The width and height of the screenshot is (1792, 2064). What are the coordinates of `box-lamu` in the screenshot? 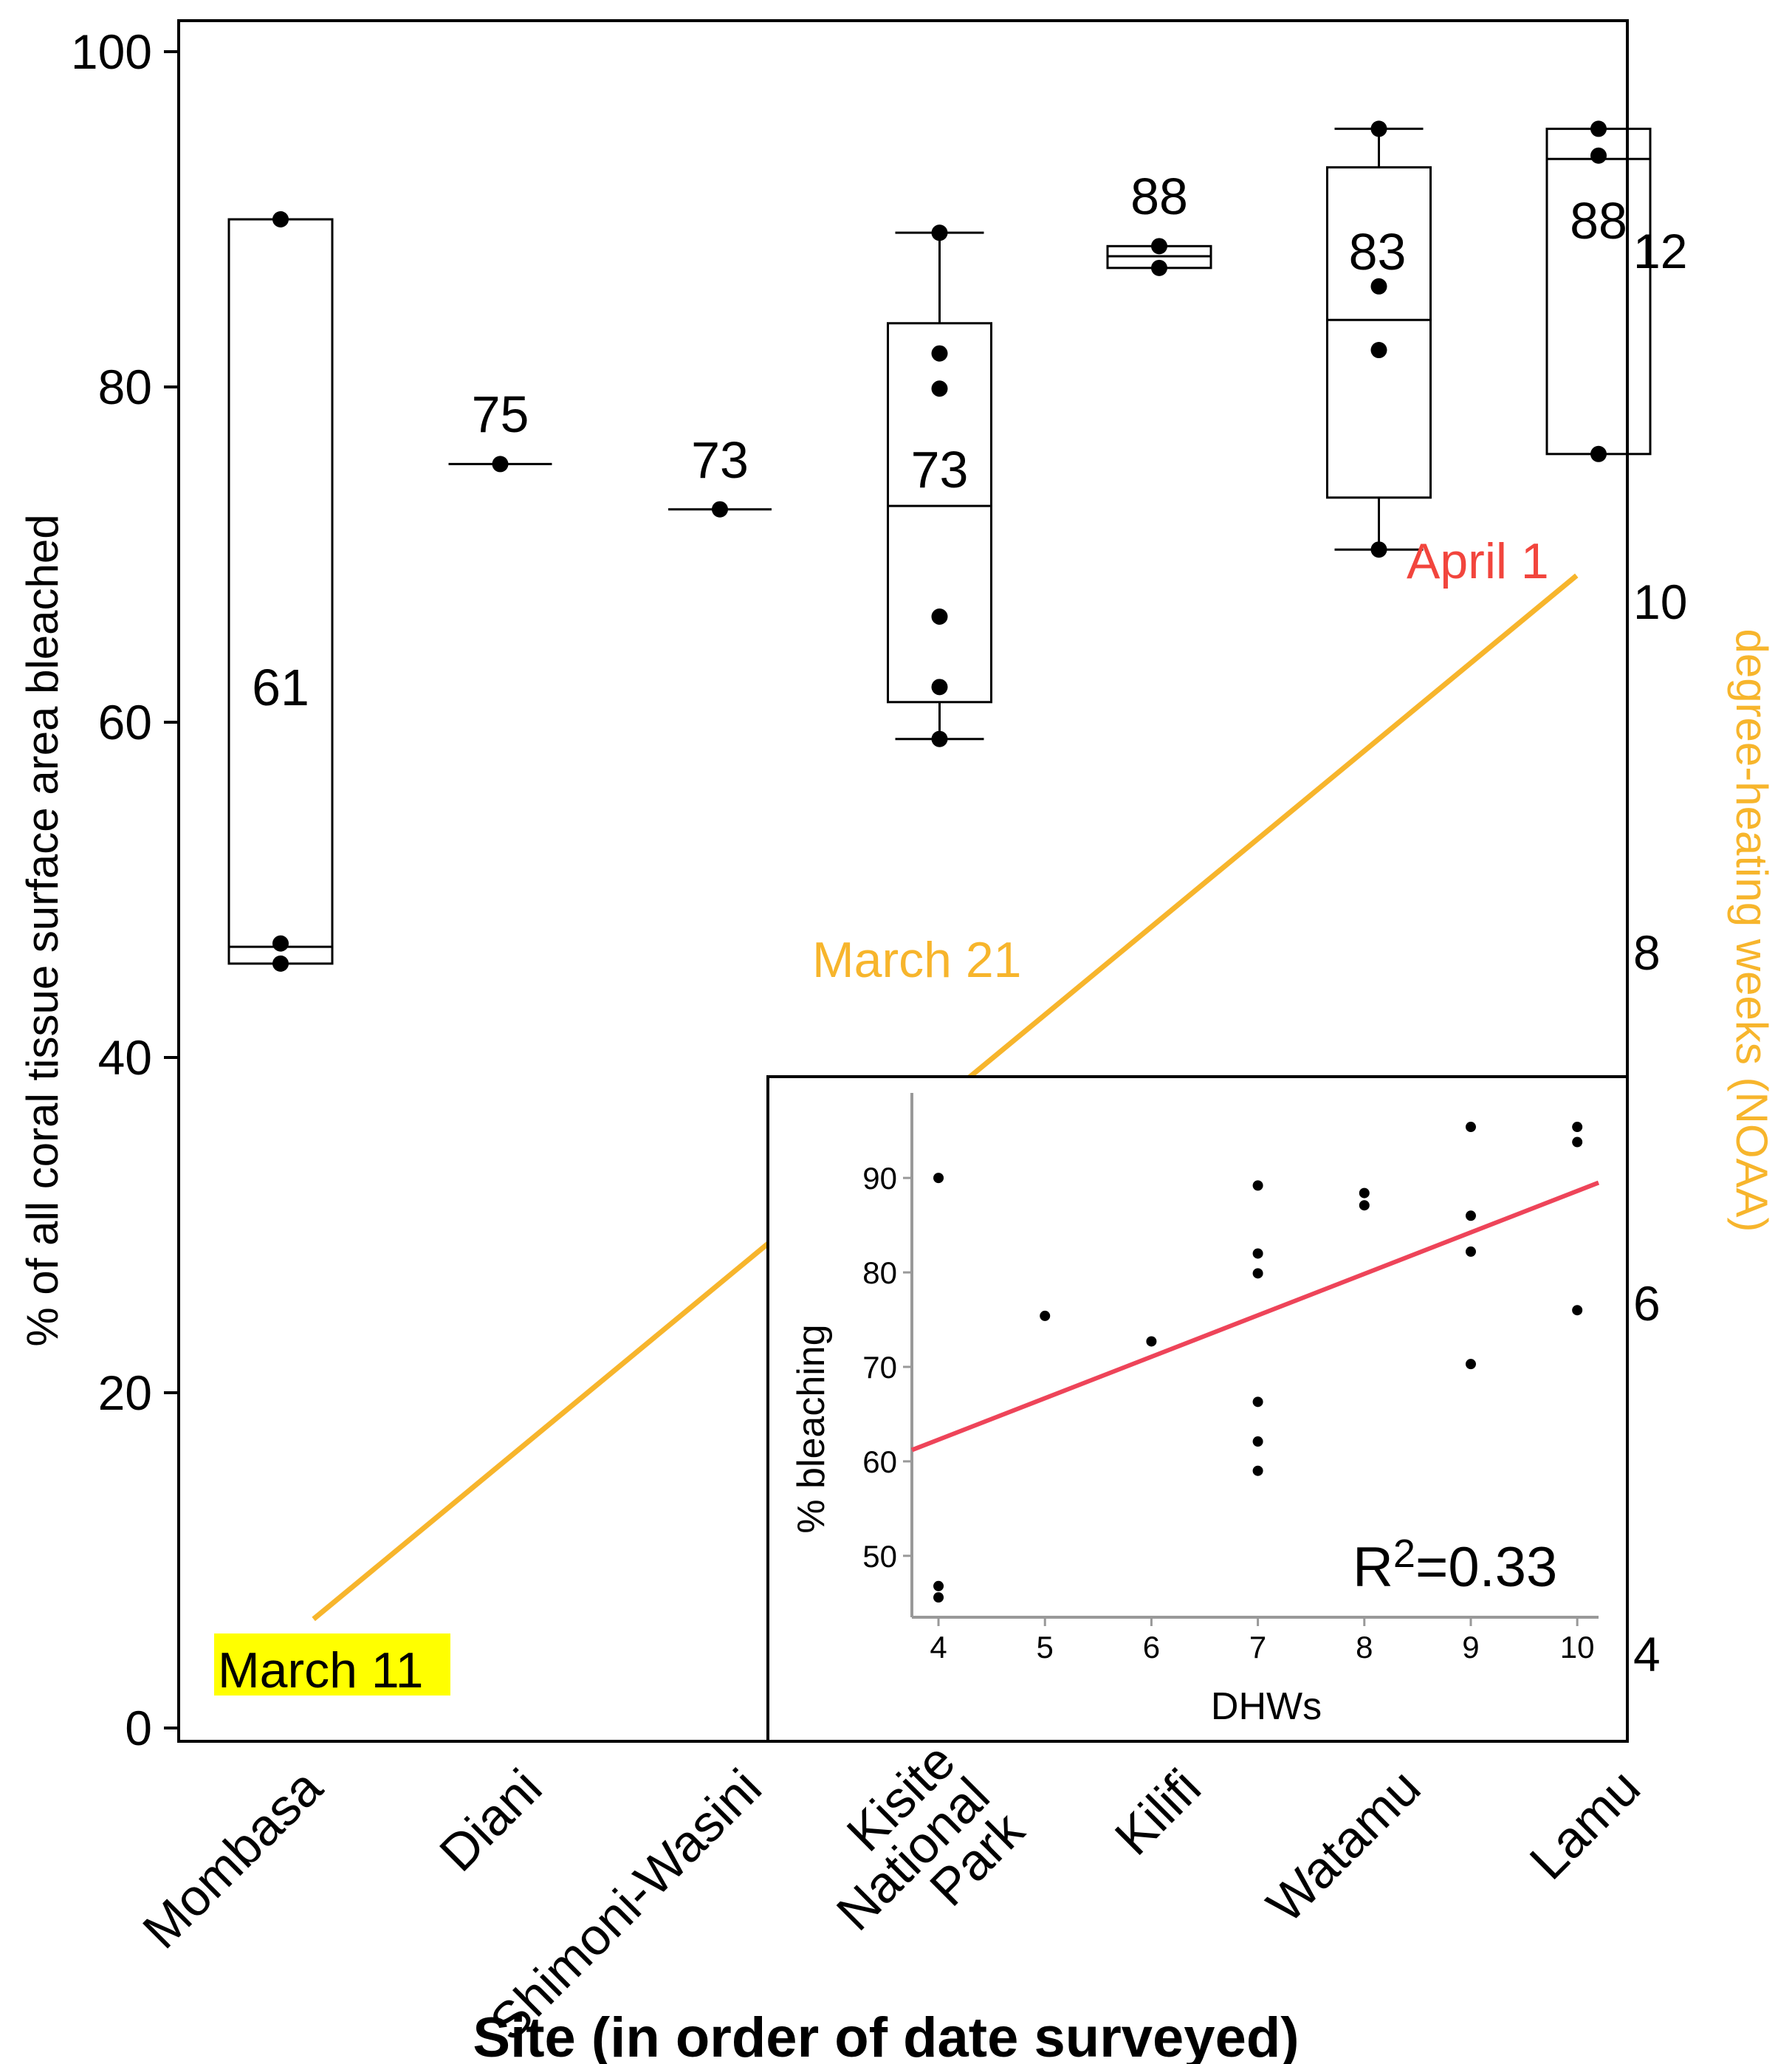 It's located at (1598, 291).